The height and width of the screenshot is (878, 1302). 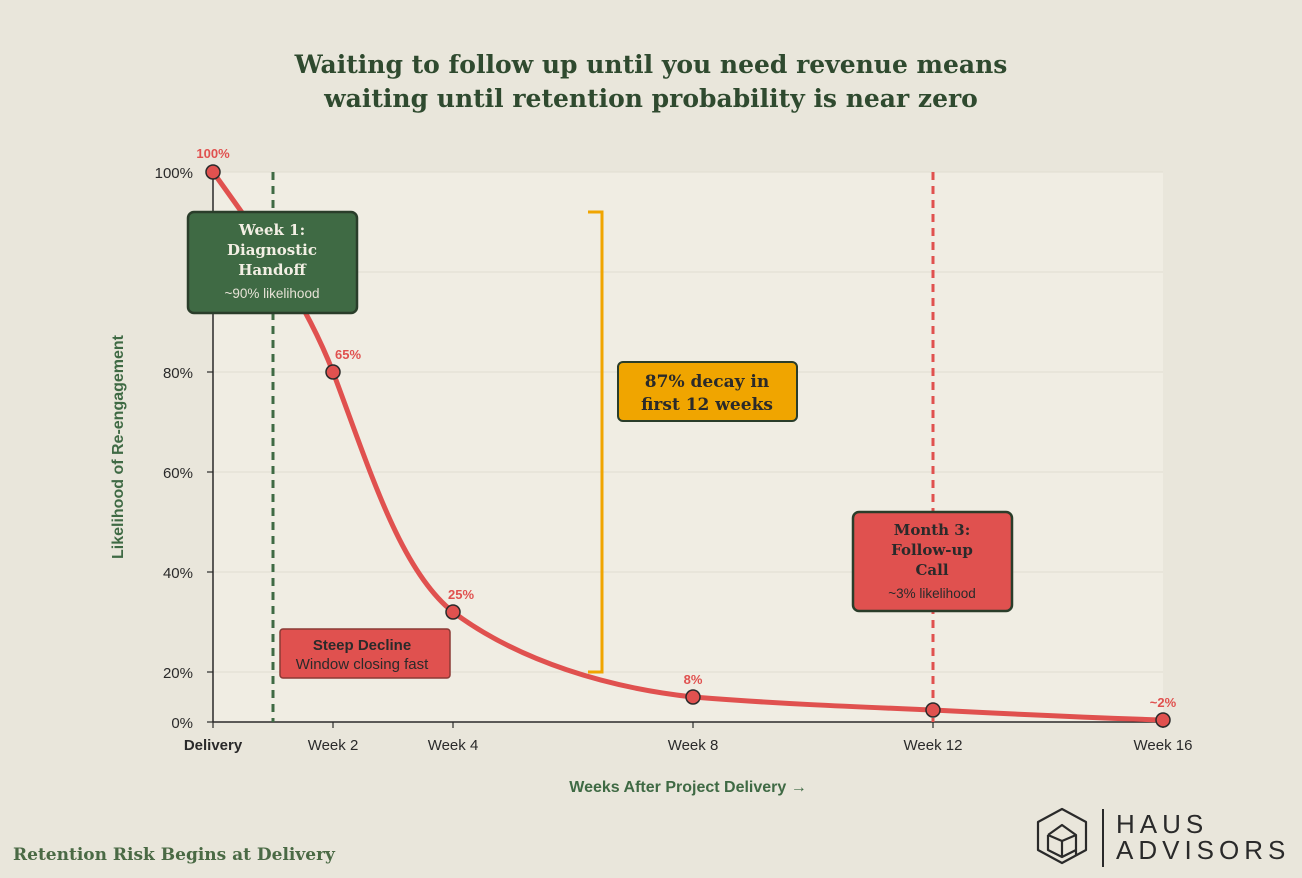 I want to click on y-axis-title: Likelihood of Re-engagement, so click(x=118, y=446).